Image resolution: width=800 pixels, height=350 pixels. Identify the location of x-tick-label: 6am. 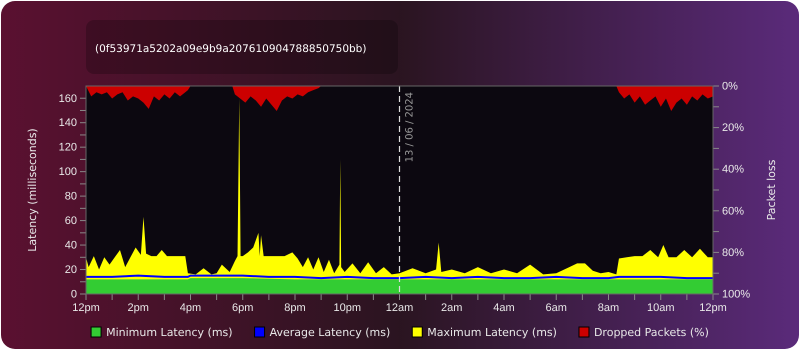
(556, 308).